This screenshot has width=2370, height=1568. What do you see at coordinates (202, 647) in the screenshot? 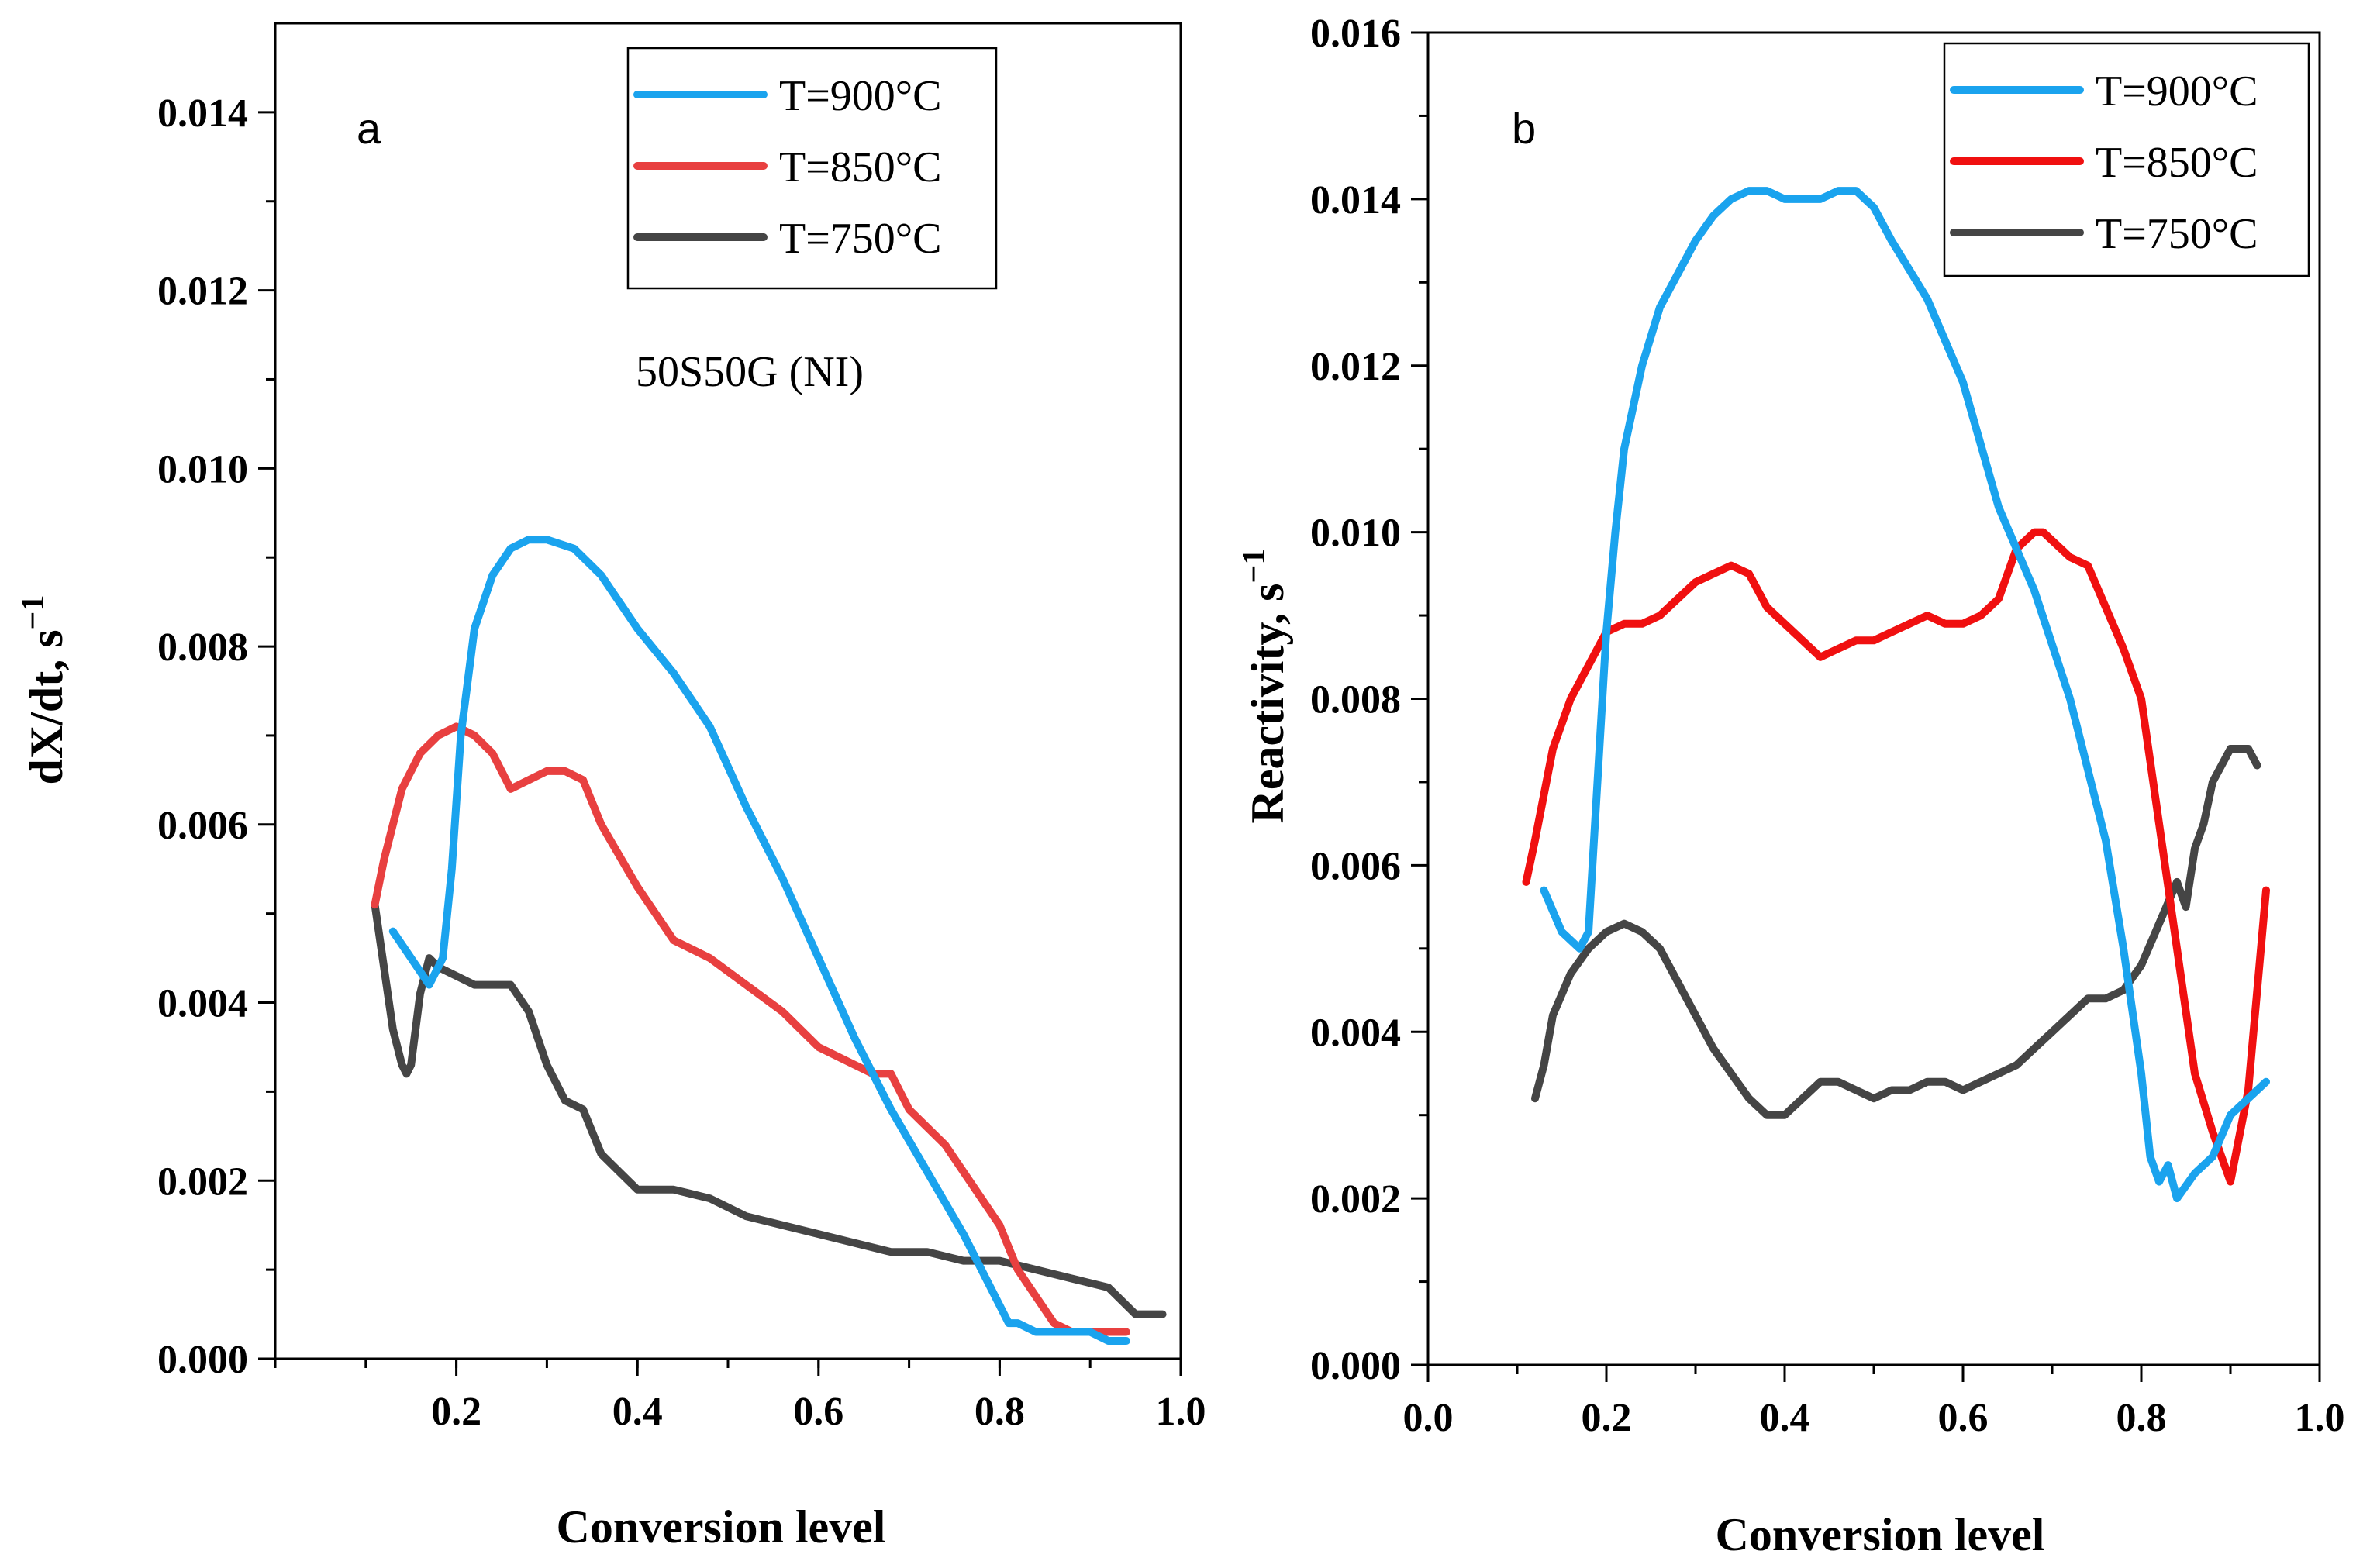
I see `panel-a-ytick-label: 0.008` at bounding box center [202, 647].